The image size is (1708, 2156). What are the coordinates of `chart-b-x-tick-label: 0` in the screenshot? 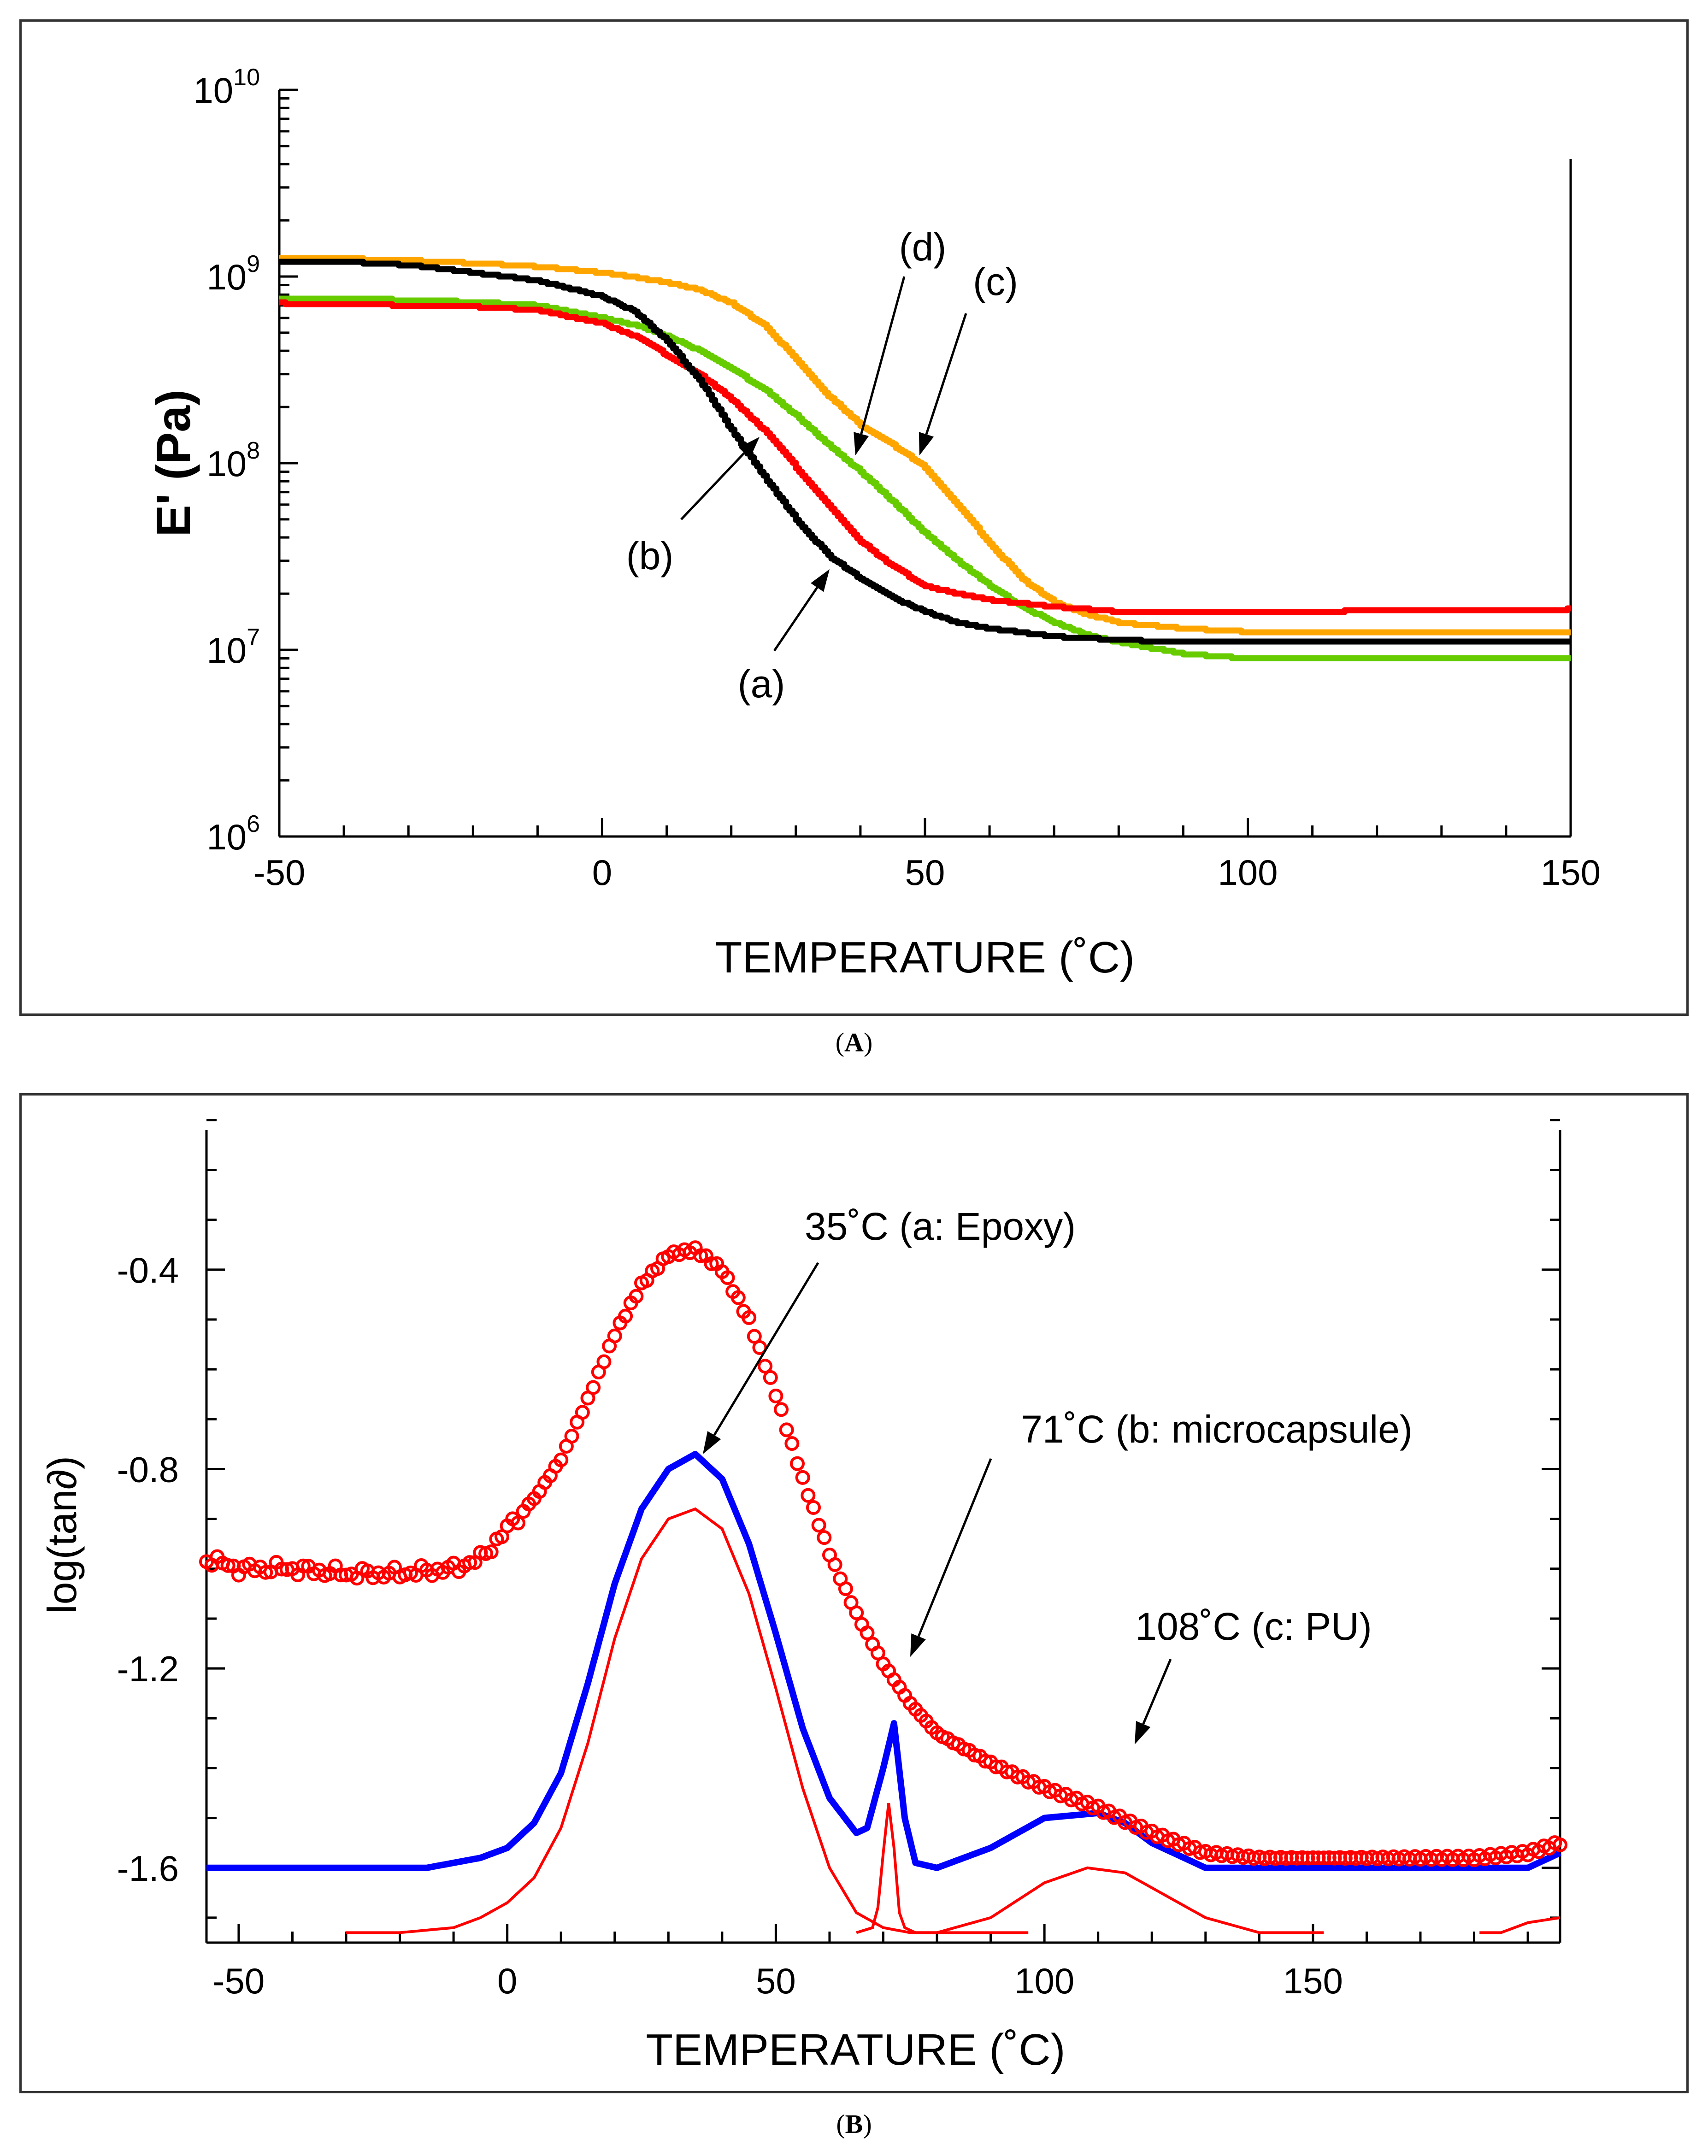 It's located at (507, 1981).